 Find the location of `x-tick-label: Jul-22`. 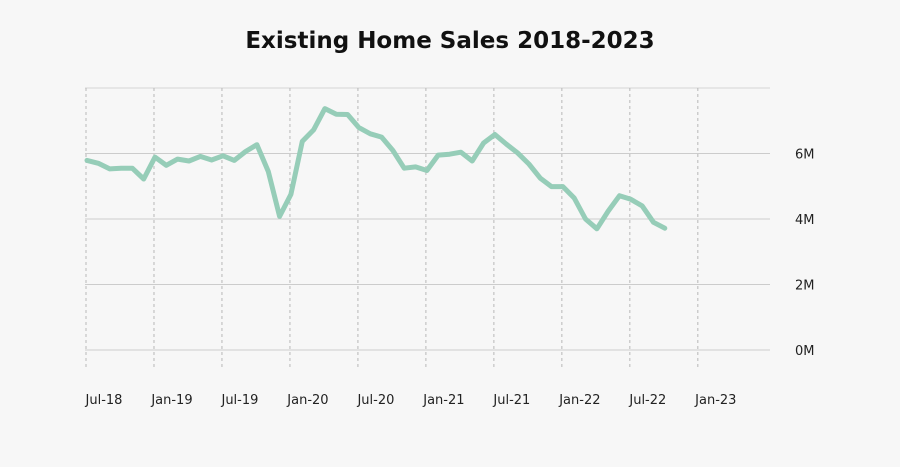

x-tick-label: Jul-22 is located at coordinates (647, 400).